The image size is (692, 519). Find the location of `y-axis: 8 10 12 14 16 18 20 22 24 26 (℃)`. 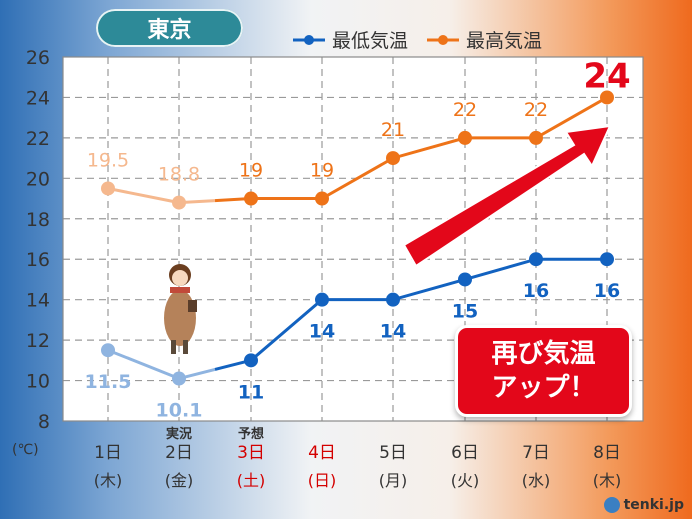

y-axis: 8 10 12 14 16 18 20 22 24 26 (℃) is located at coordinates (31, 252).